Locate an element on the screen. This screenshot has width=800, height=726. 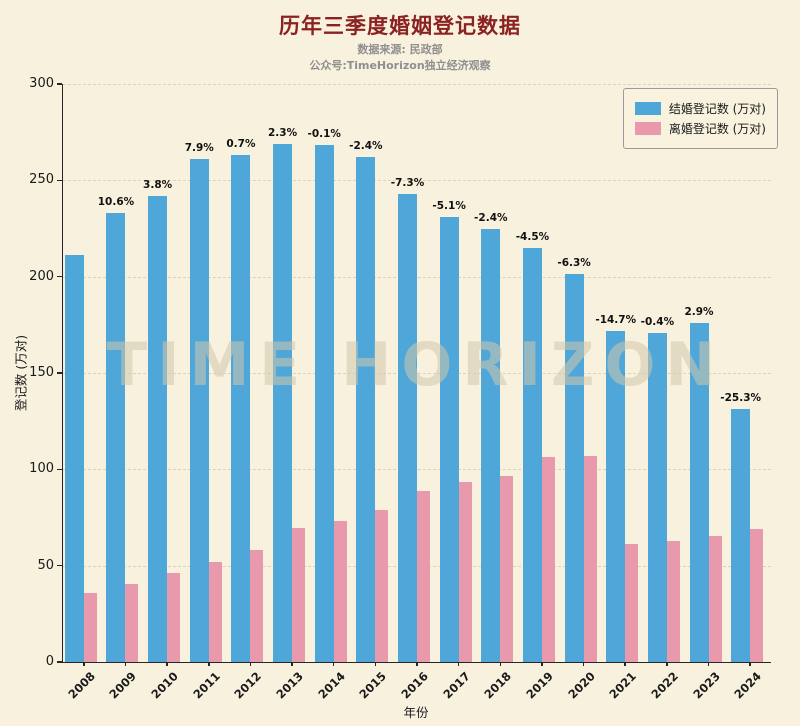
x-tick-label: 2010 is located at coordinates (165, 685).